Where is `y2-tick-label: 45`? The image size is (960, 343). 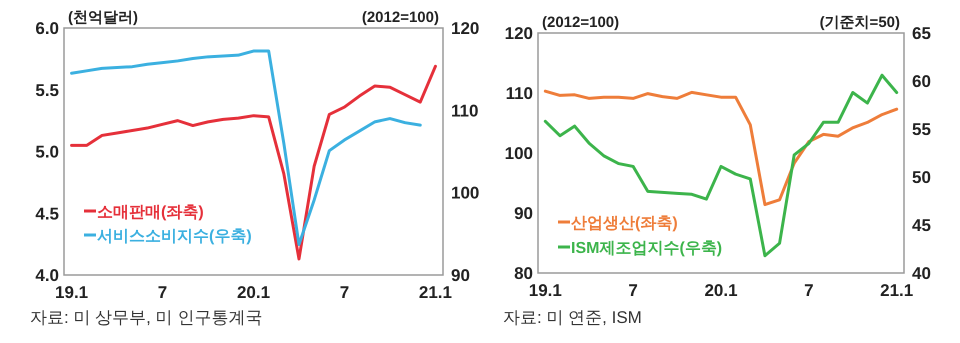 y2-tick-label: 45 is located at coordinates (921, 225).